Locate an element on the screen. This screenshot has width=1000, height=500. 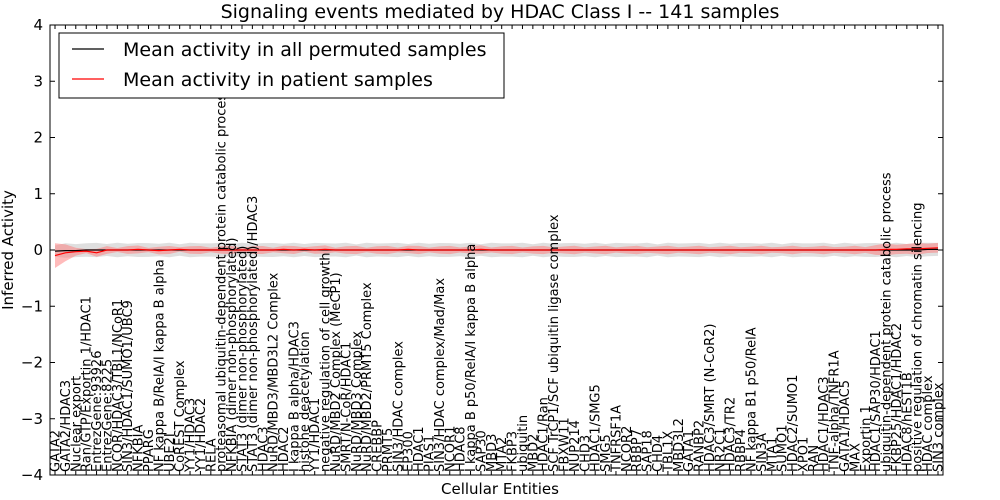
category-label: RANBP2 is located at coordinates (700, 446).